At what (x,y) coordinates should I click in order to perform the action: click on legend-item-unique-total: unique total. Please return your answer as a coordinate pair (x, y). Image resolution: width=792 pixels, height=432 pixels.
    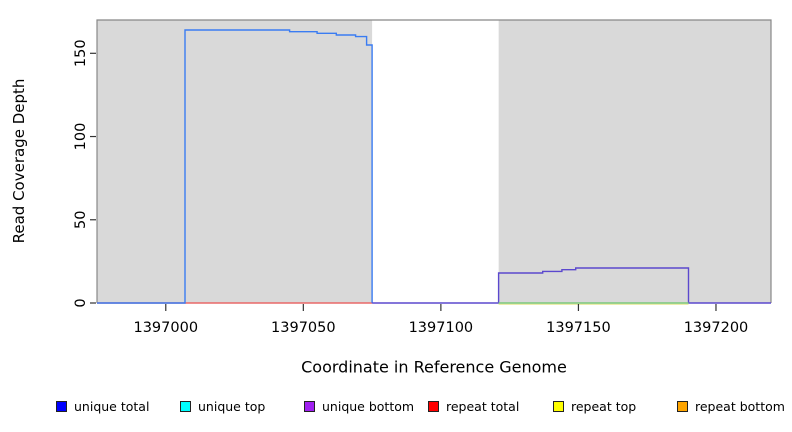
    Looking at the image, I should click on (102, 406).